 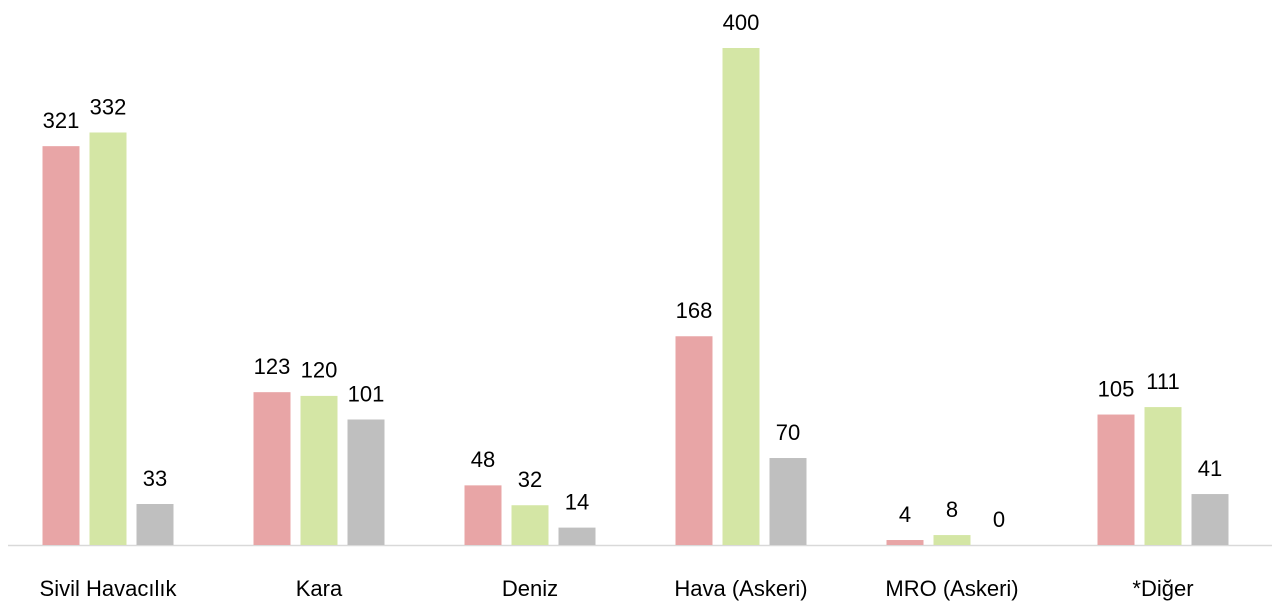 I want to click on value-label: 123, so click(x=272, y=366).